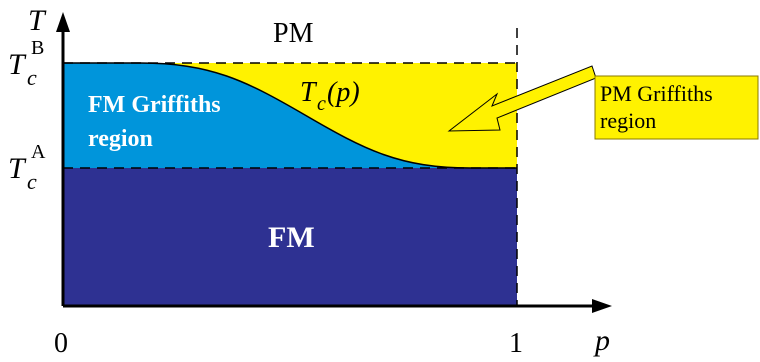 This screenshot has width=760, height=362. What do you see at coordinates (37, 20) in the screenshot?
I see `y-axis-label: T` at bounding box center [37, 20].